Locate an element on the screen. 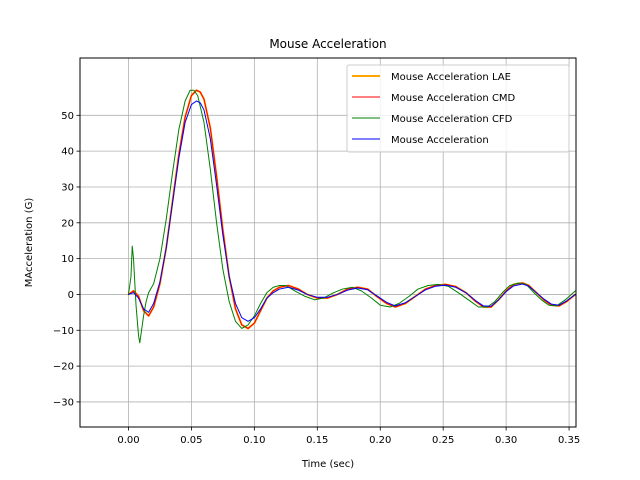 Image resolution: width=640 pixels, height=480 pixels. x-tick-label: 0.15 is located at coordinates (317, 440).